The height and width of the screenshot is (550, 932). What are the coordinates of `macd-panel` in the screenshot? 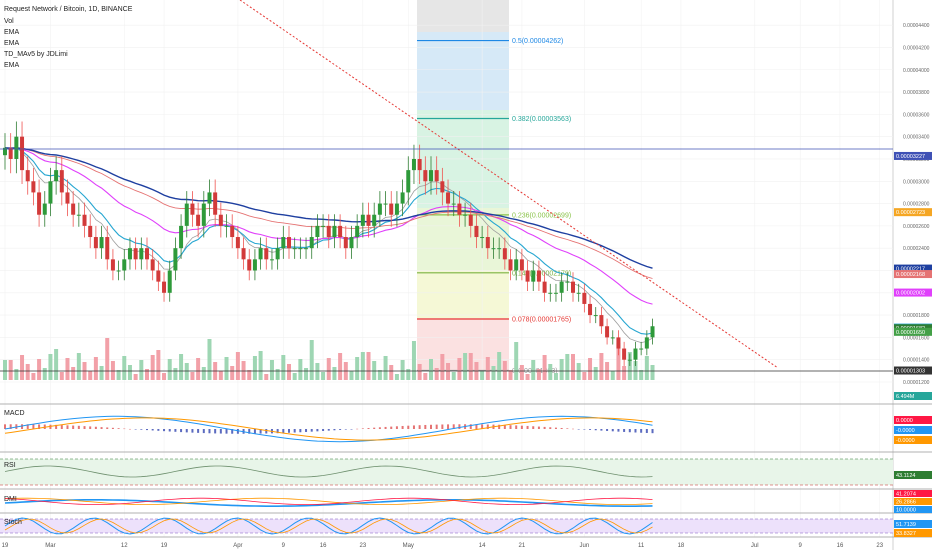 It's located at (329, 429).